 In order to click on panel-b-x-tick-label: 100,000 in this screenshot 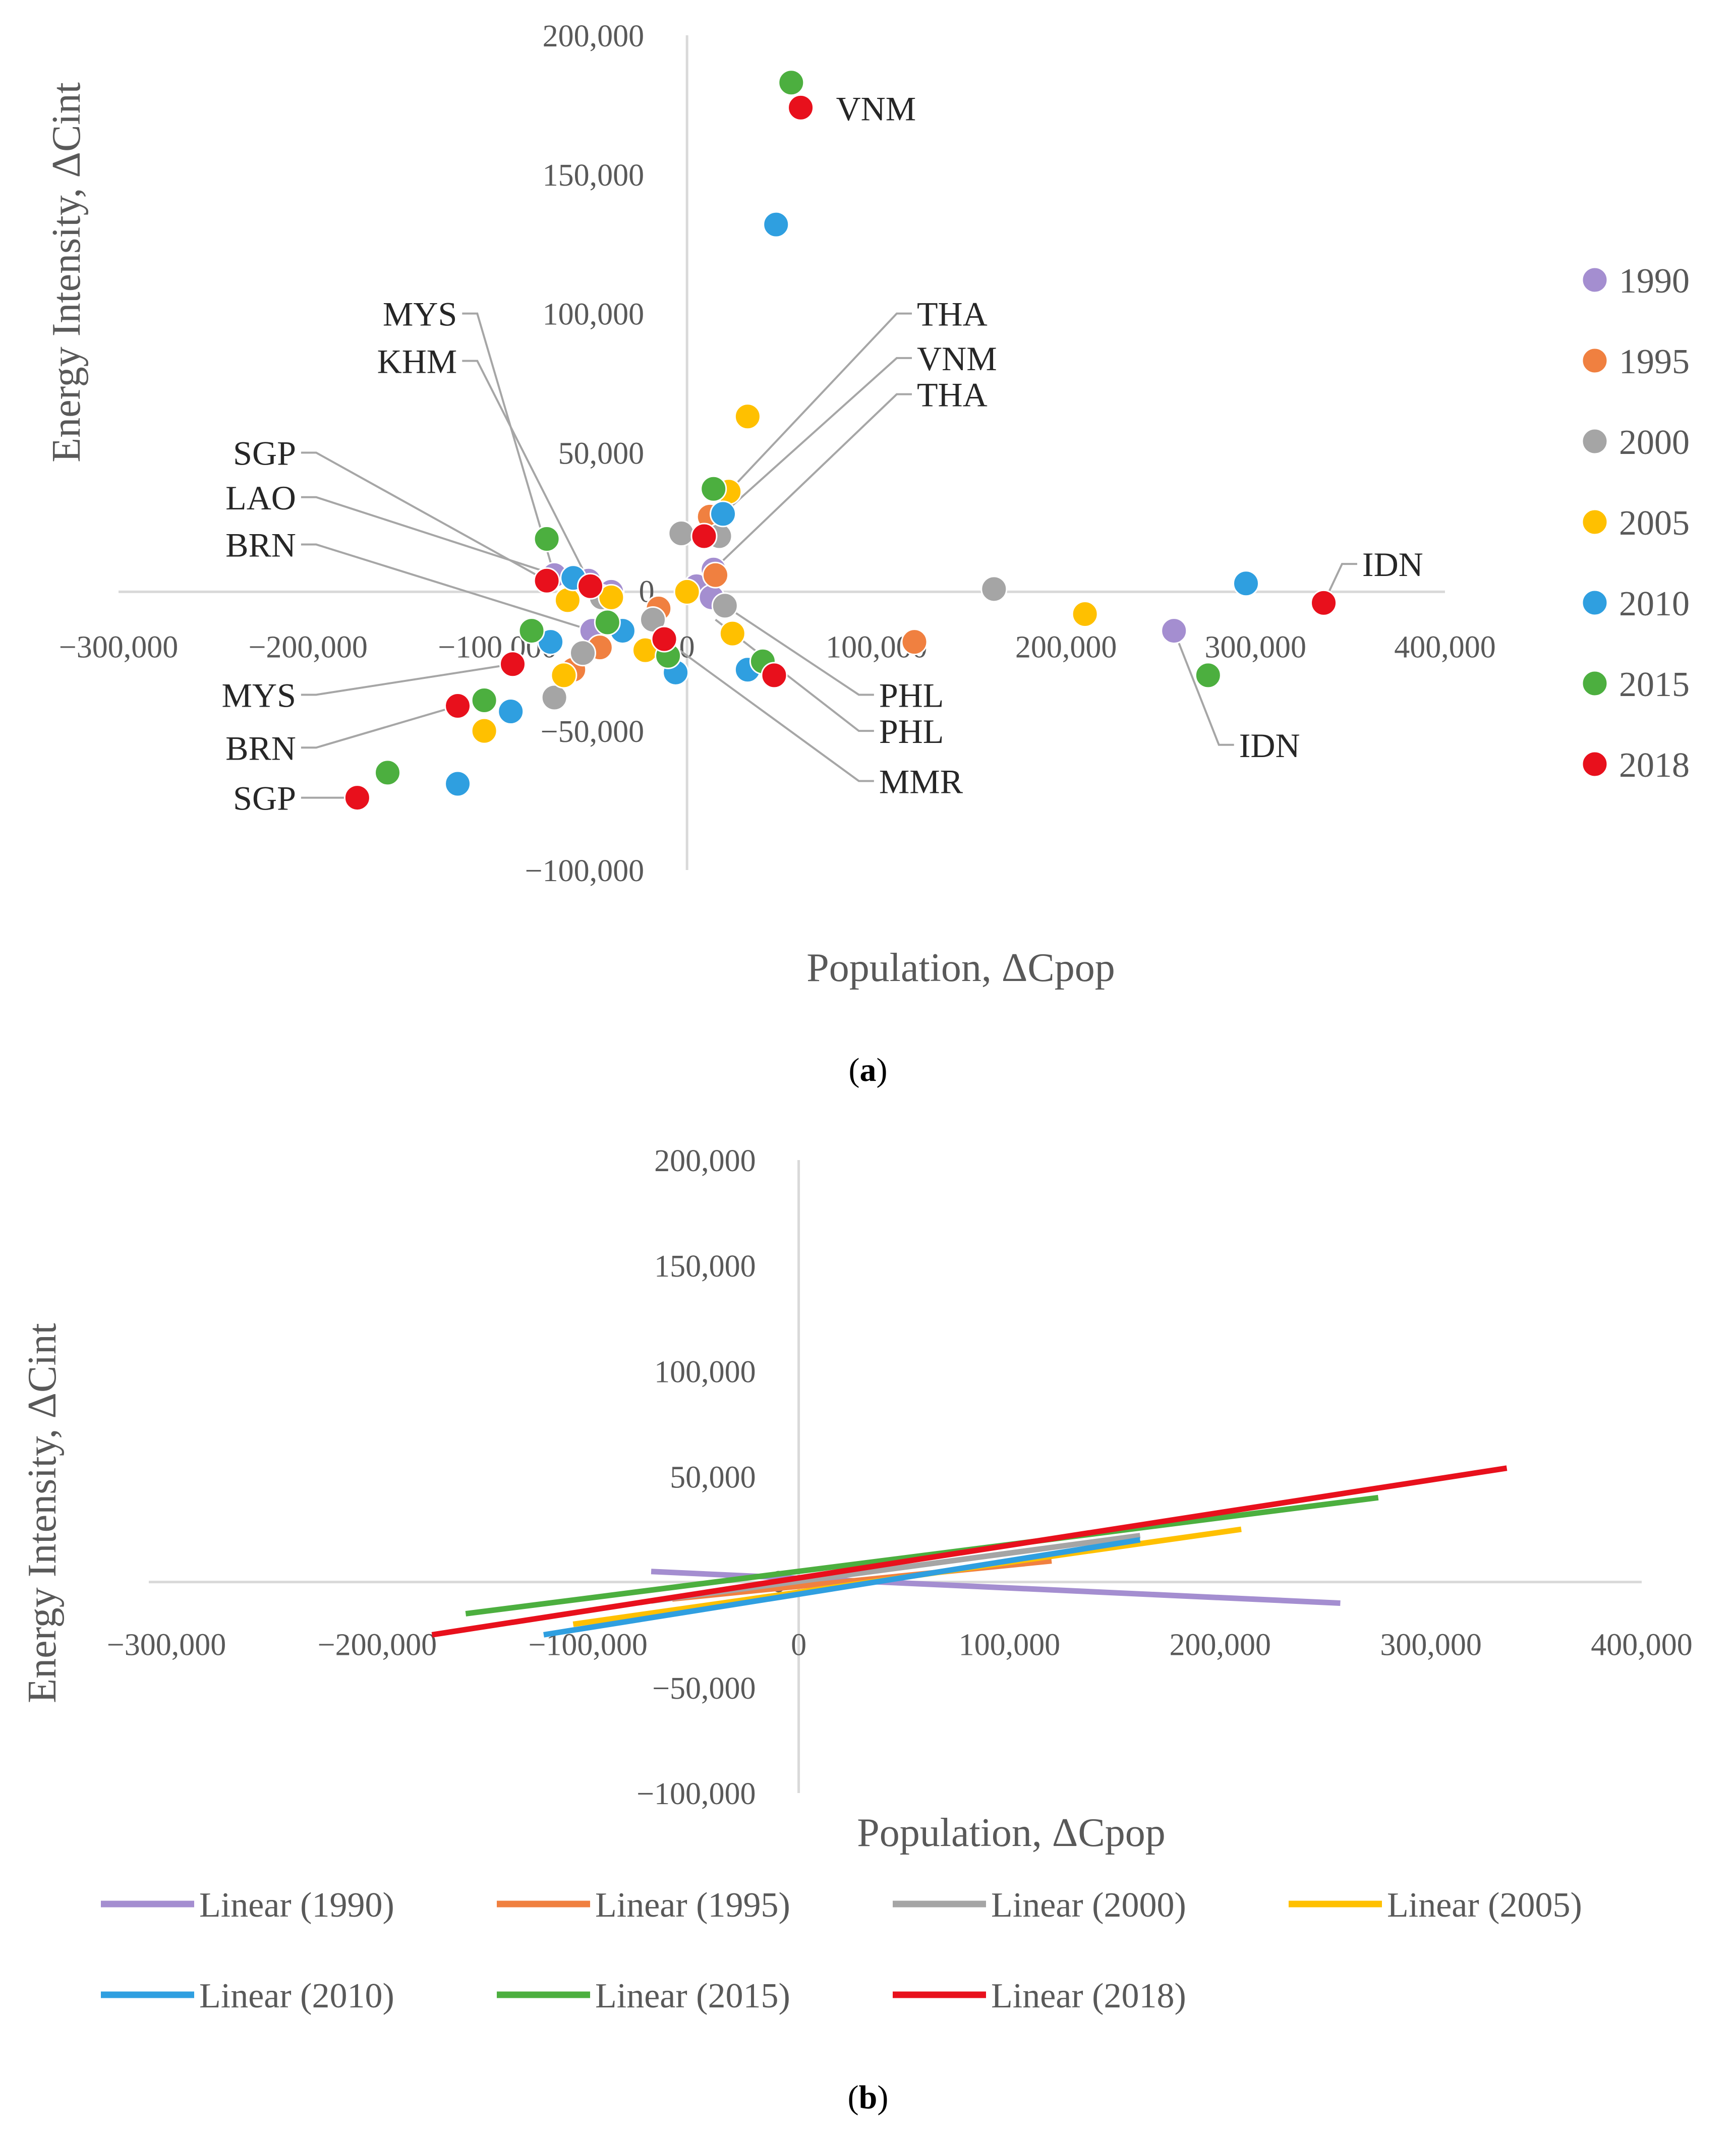, I will do `click(1010, 1645)`.